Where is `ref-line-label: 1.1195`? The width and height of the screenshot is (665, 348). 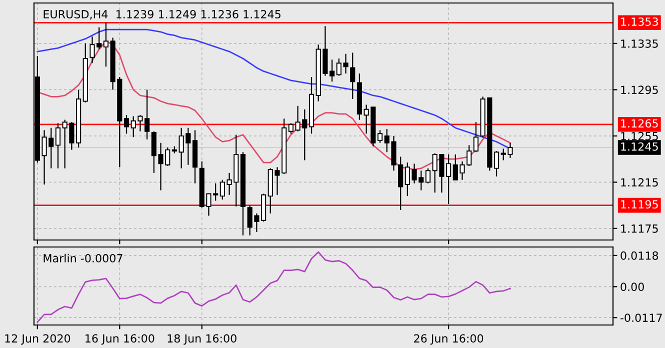
ref-line-label: 1.1195 is located at coordinates (639, 204).